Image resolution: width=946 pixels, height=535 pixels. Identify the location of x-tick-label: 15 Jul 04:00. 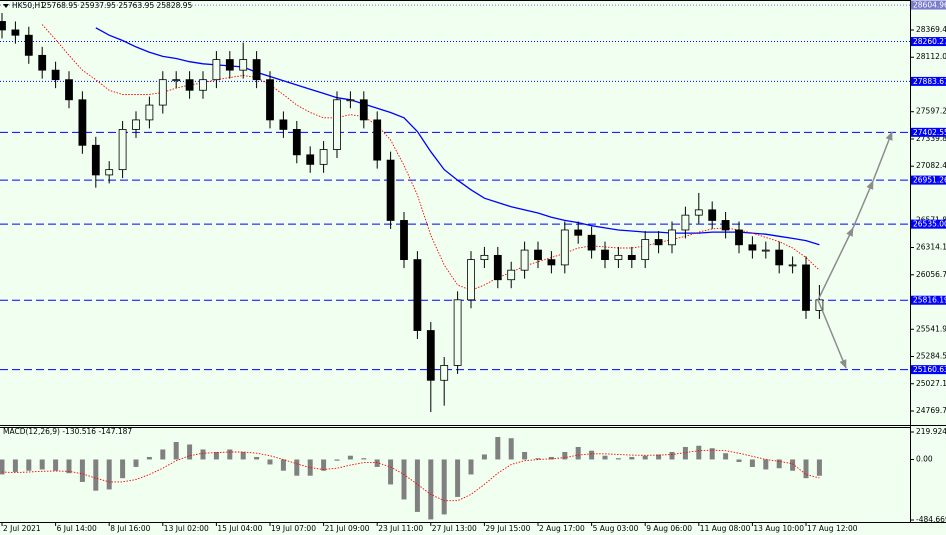
(239, 528).